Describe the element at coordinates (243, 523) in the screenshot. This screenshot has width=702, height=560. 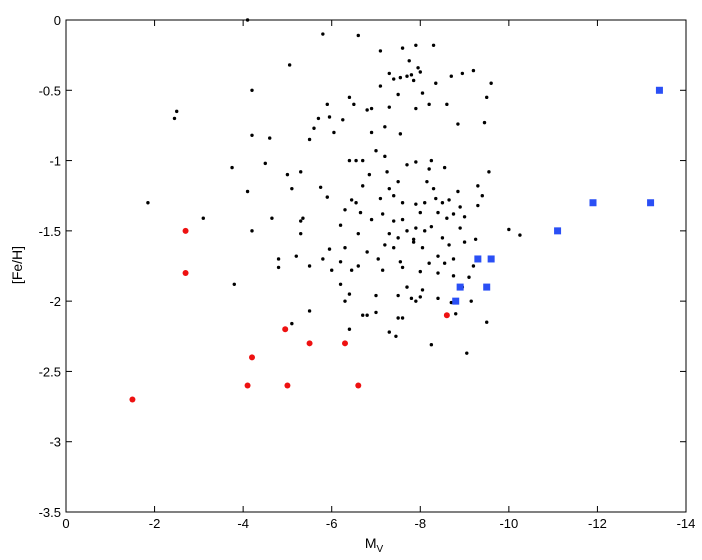
I see `x-tick-label: -4` at that location.